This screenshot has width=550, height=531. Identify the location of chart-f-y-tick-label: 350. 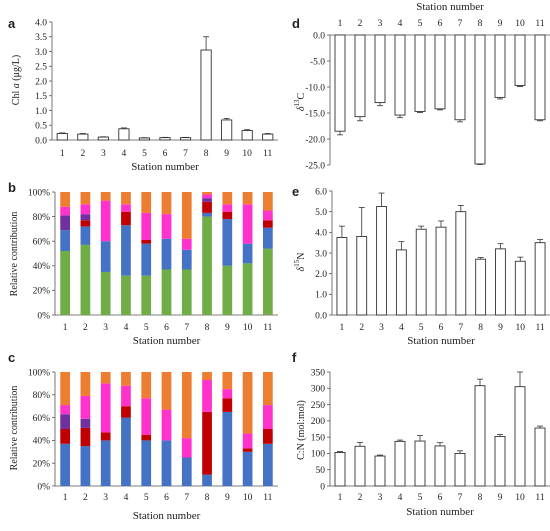
(318, 373).